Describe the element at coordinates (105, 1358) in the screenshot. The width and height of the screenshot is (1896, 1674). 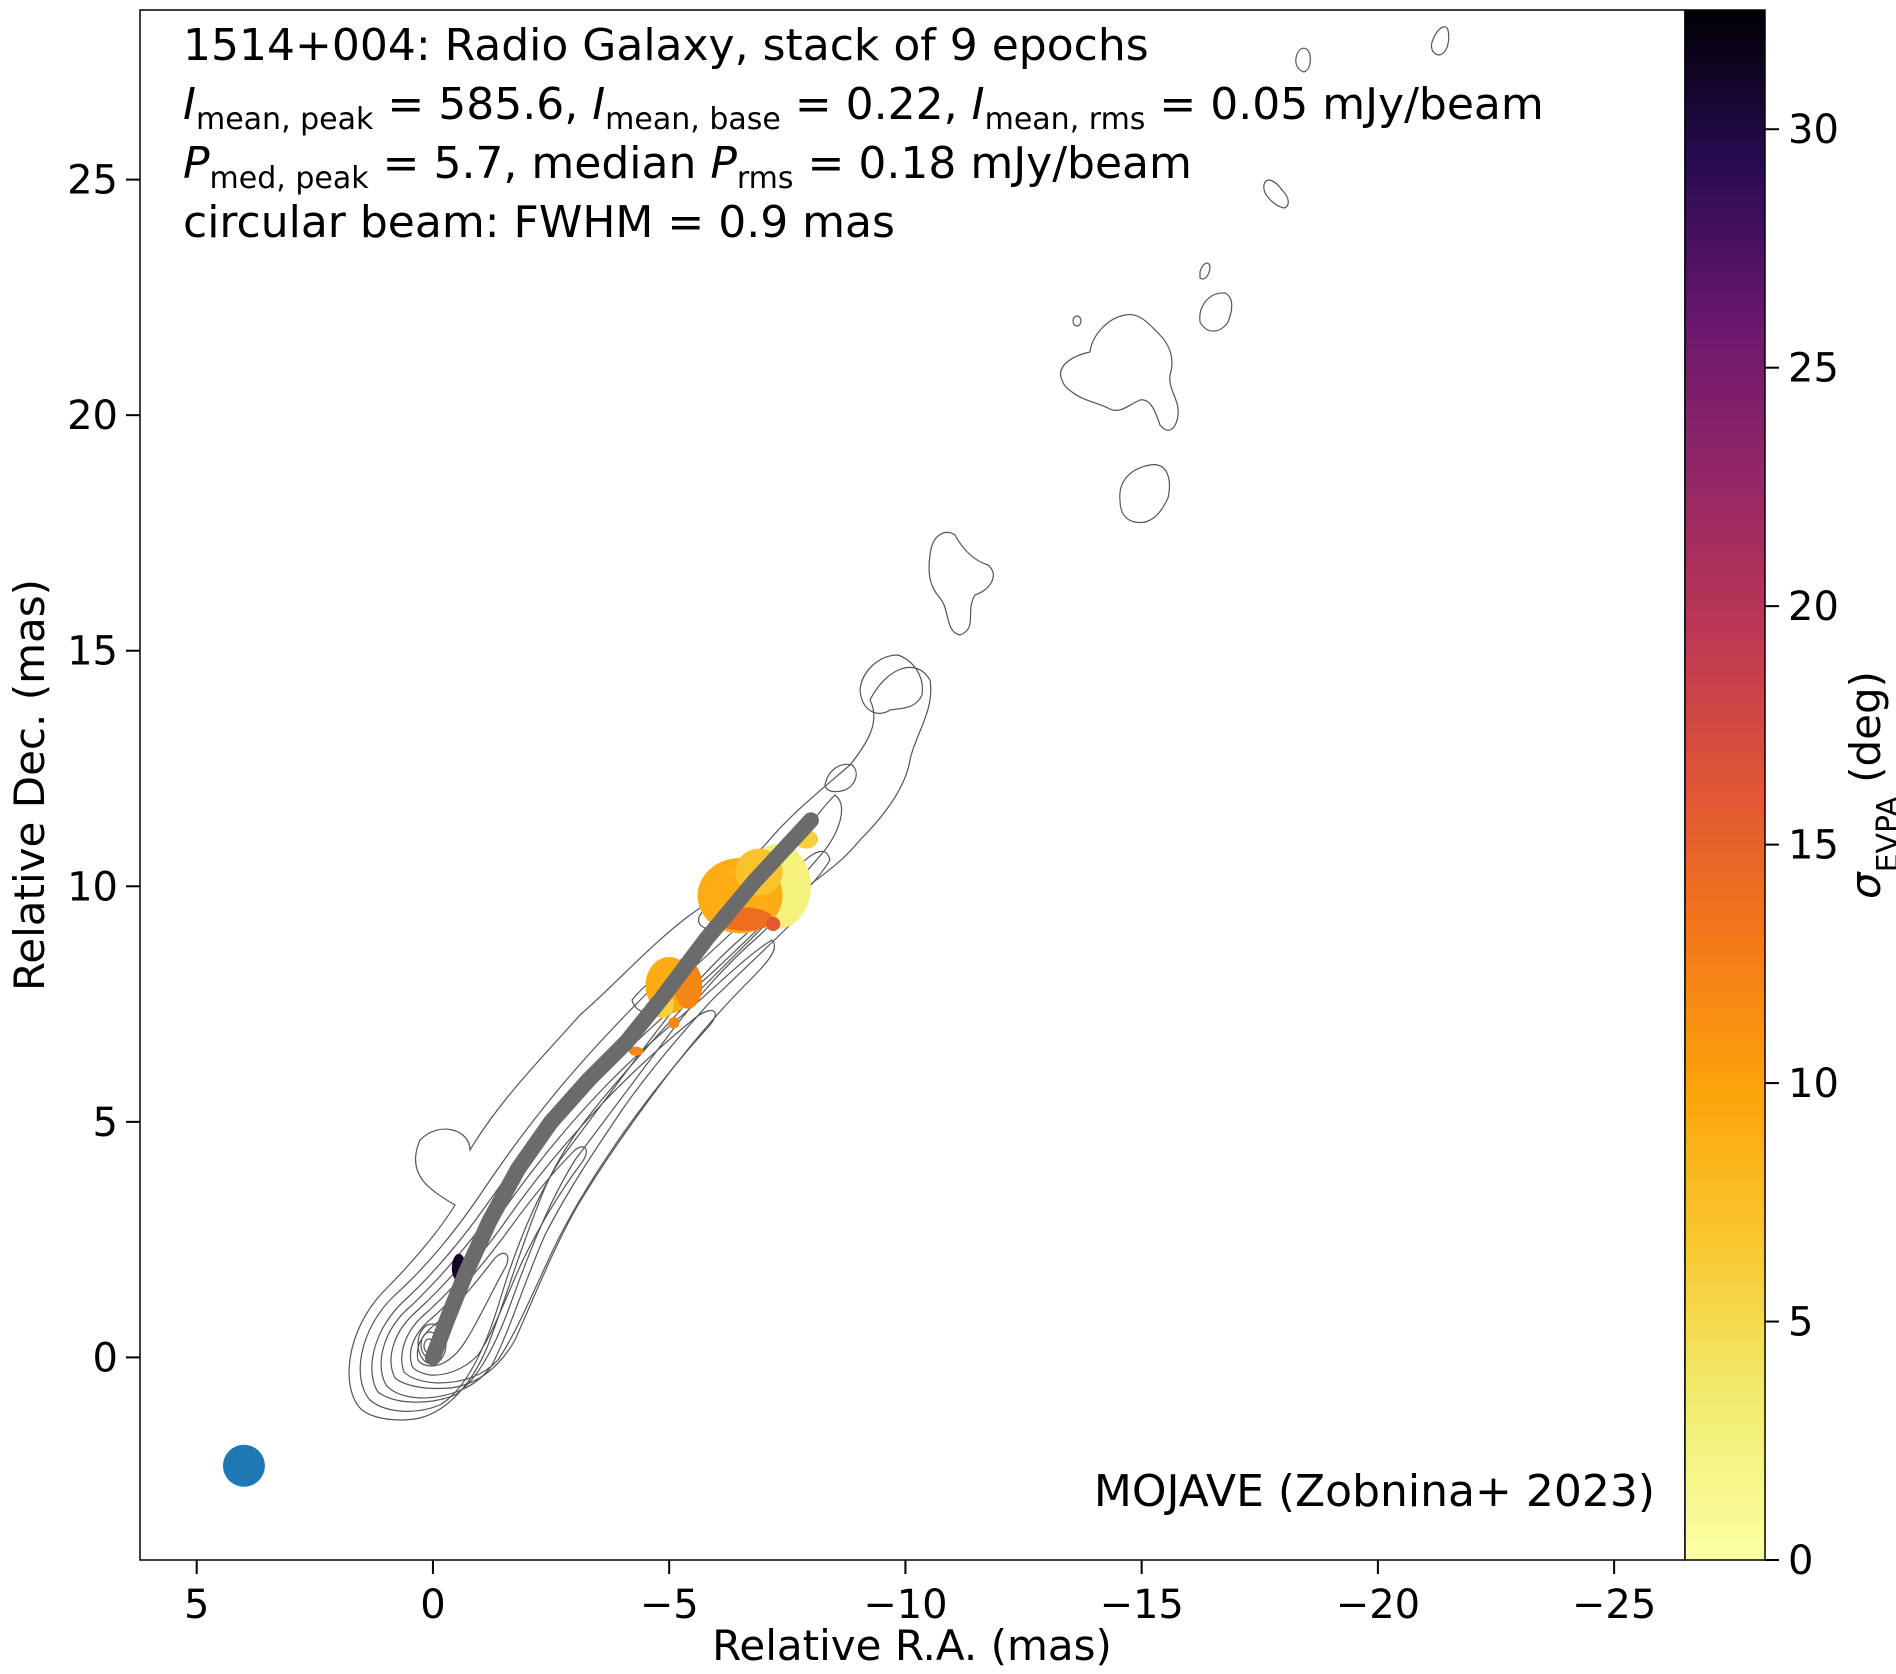
I see `y-tick-label: 0` at that location.